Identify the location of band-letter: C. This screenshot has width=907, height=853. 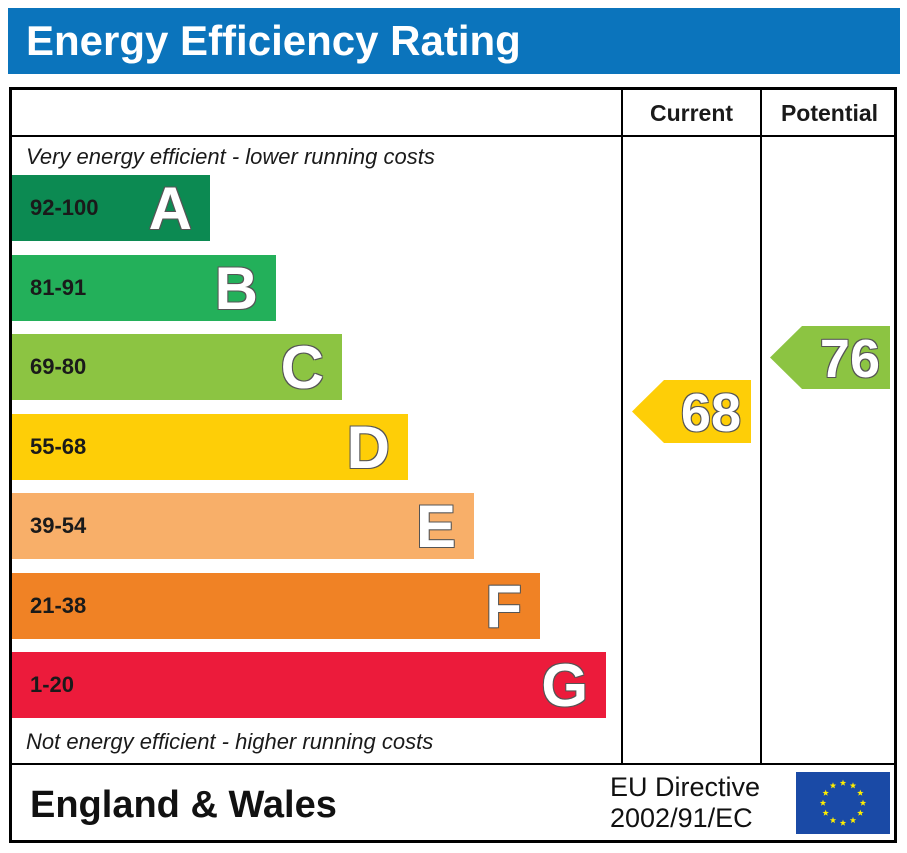
(302, 367).